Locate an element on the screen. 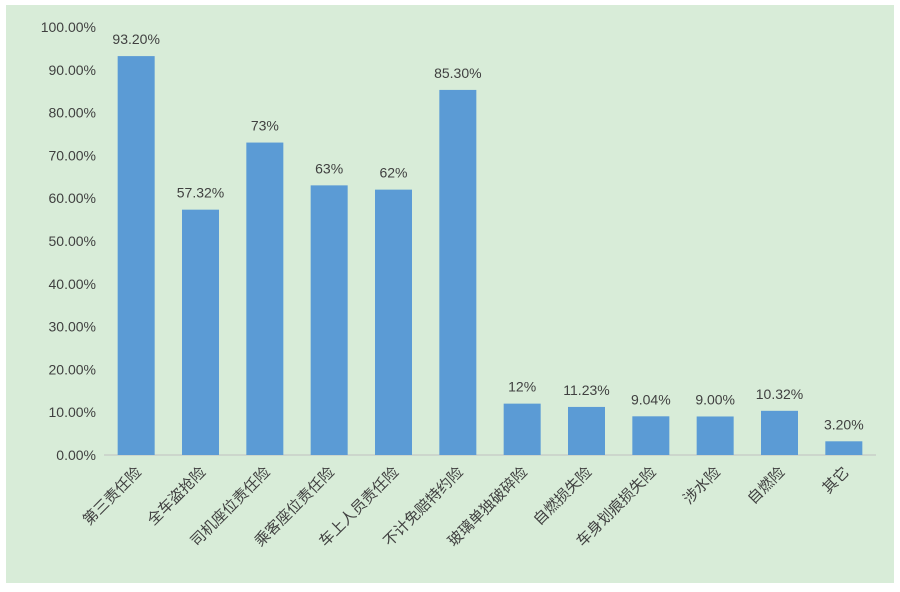  x-category-label: 第三责任险 is located at coordinates (112, 496).